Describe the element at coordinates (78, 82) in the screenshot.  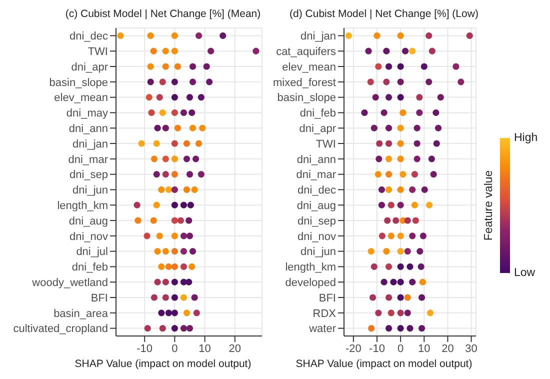
I see `y-tick-label: basin_slope` at that location.